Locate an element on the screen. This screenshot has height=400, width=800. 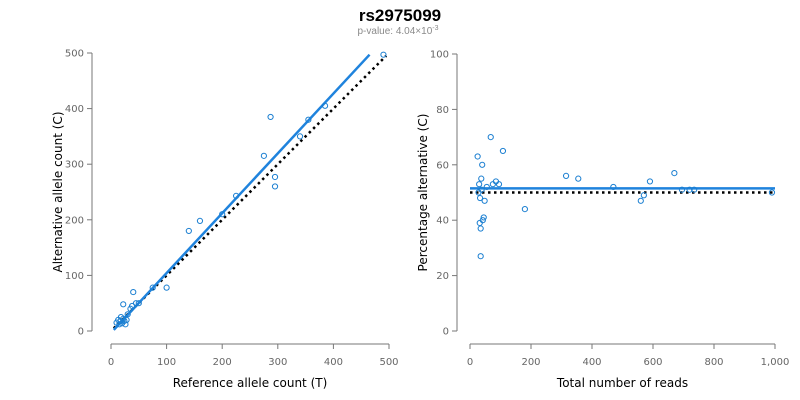
chart-right-x-tick-label: 200 is located at coordinates (530, 362).